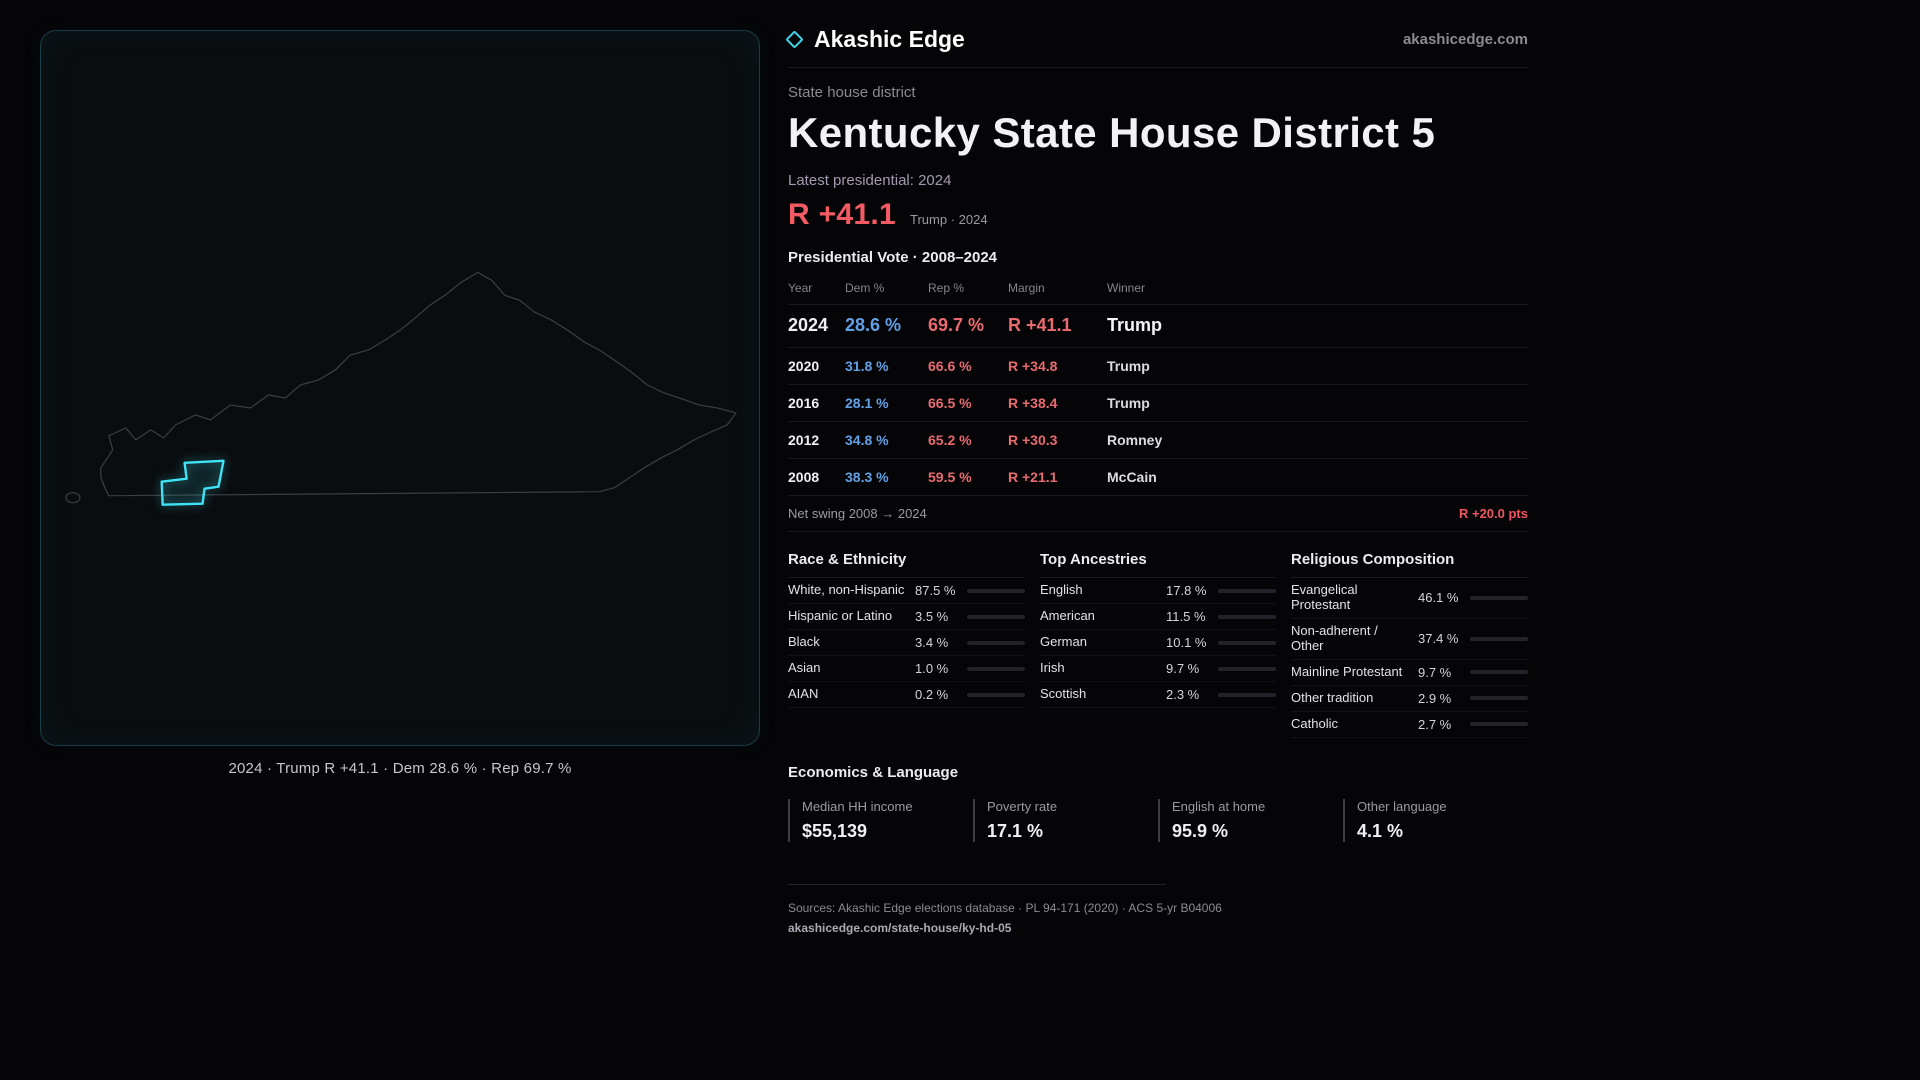  I want to click on stat-value: $55,139, so click(835, 830).